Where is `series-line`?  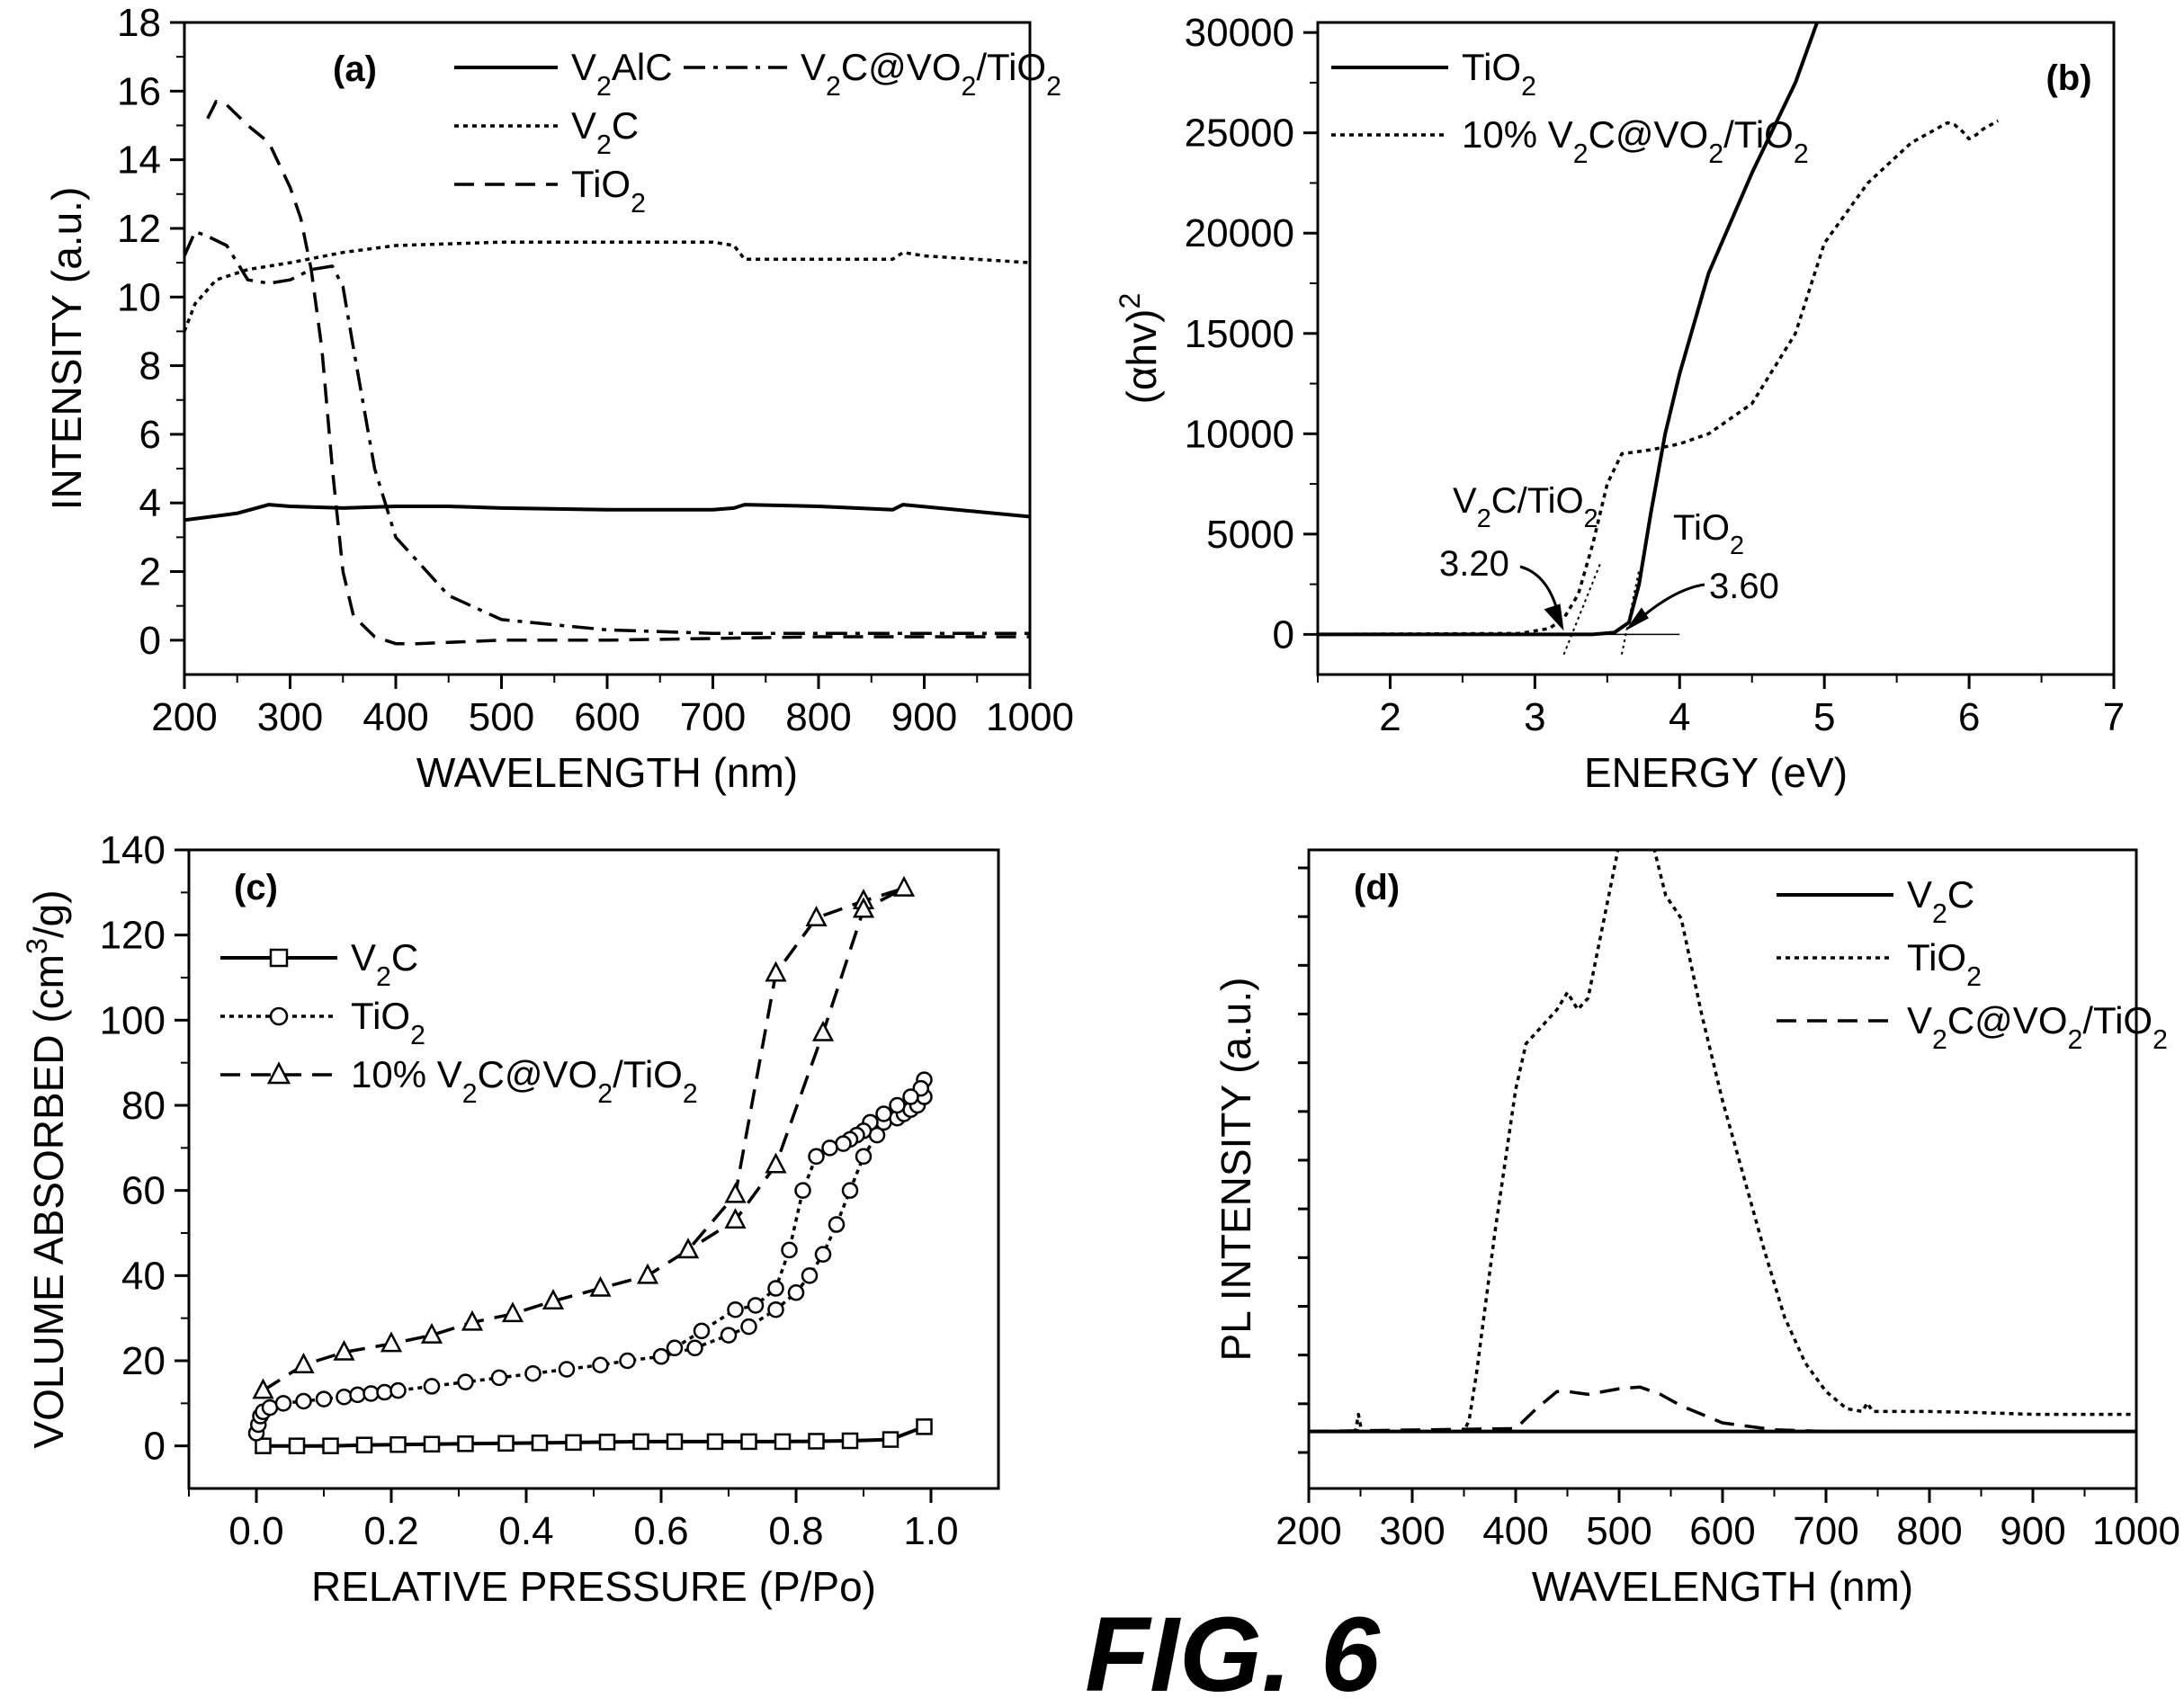 series-line is located at coordinates (1659, 378).